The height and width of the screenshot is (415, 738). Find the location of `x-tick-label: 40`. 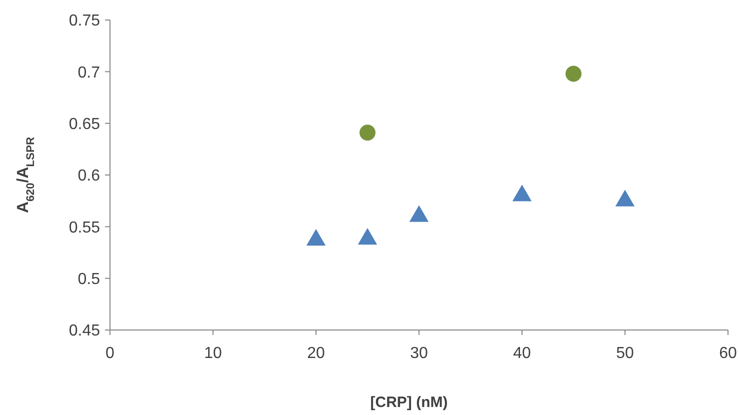

x-tick-label: 40 is located at coordinates (522, 353).